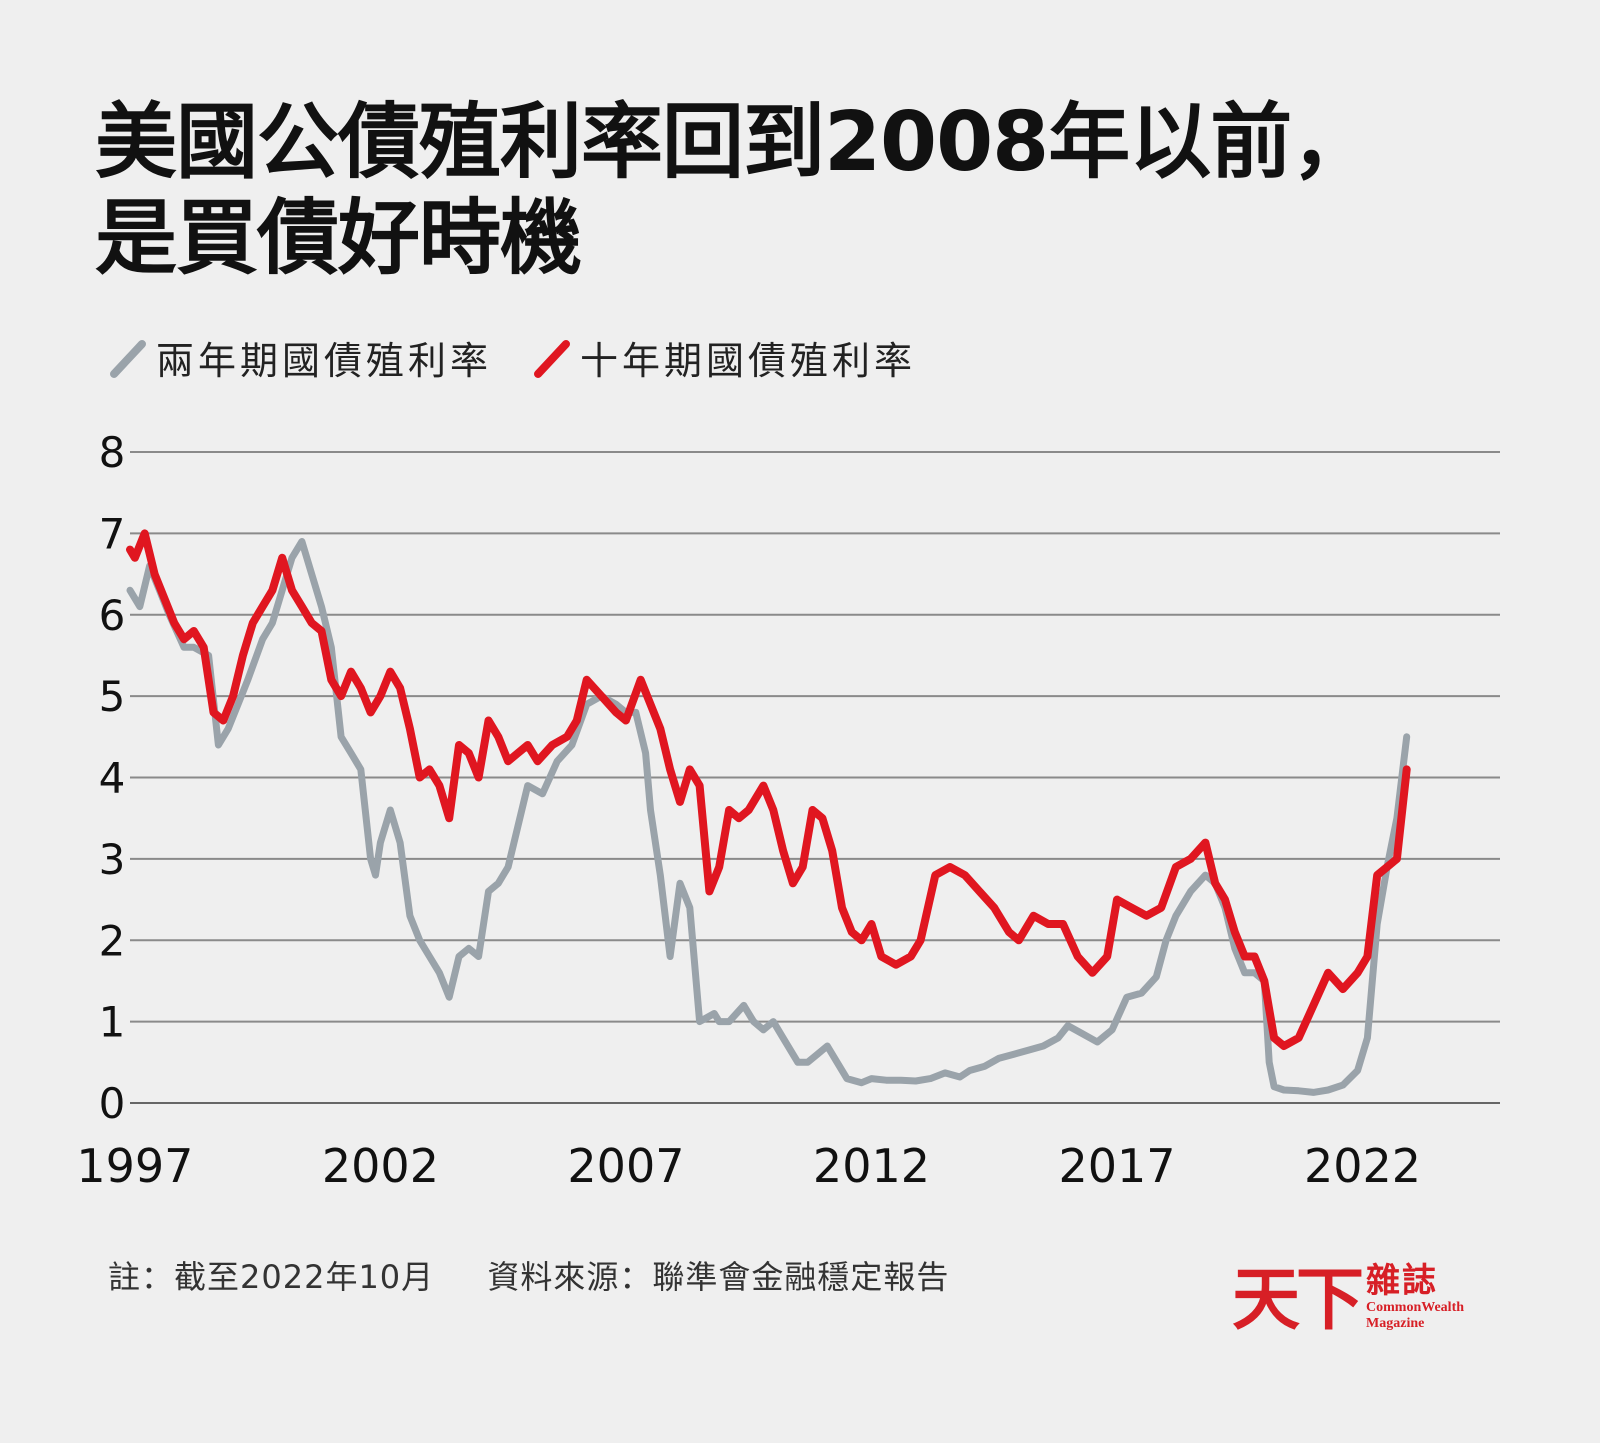 The width and height of the screenshot is (1600, 1443). I want to click on x-tick-label-2002: 2002, so click(380, 1166).